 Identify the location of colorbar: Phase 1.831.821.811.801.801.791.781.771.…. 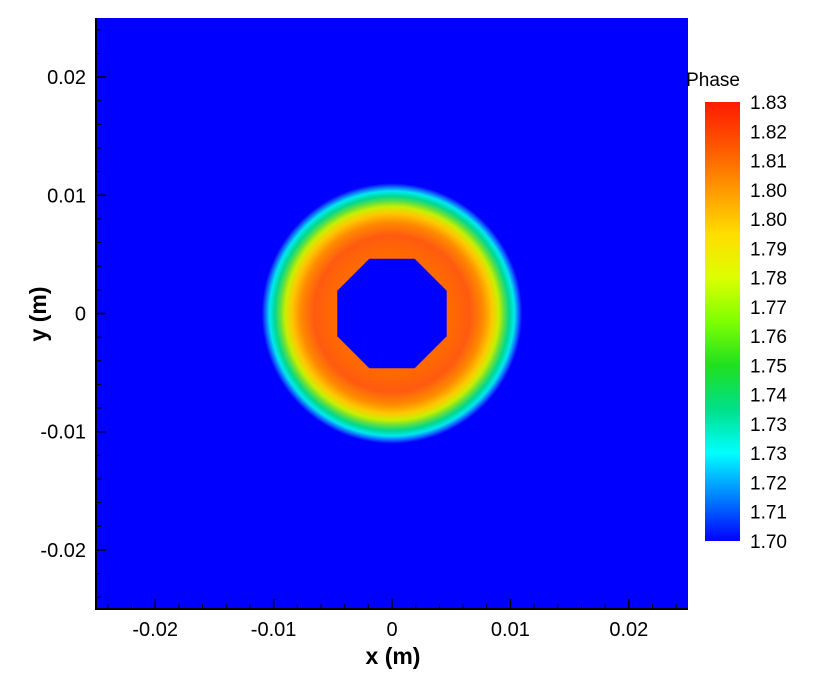
(736, 311).